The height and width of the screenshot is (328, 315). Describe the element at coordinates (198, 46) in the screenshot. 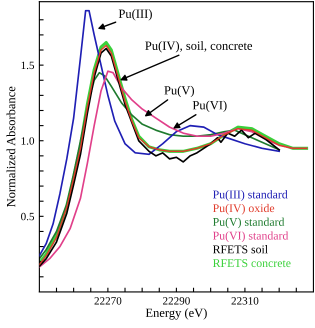

I see `annotation: Pu(IV), soil, concrete` at that location.